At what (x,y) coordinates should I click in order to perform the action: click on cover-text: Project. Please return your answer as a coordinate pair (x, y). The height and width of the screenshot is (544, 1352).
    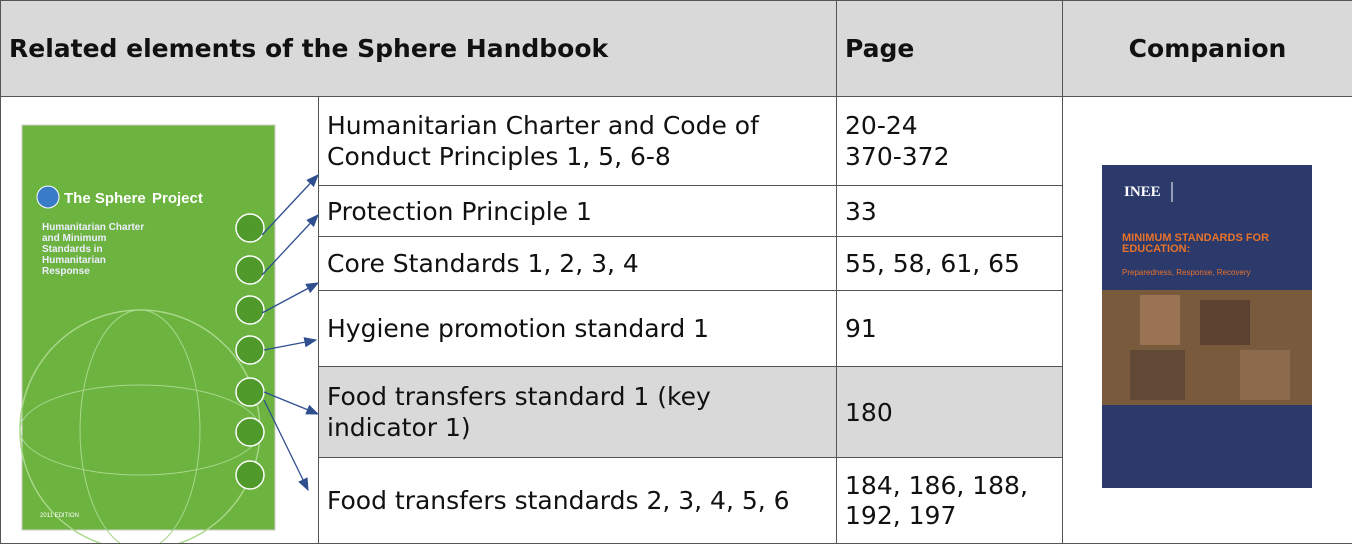
    Looking at the image, I should click on (177, 198).